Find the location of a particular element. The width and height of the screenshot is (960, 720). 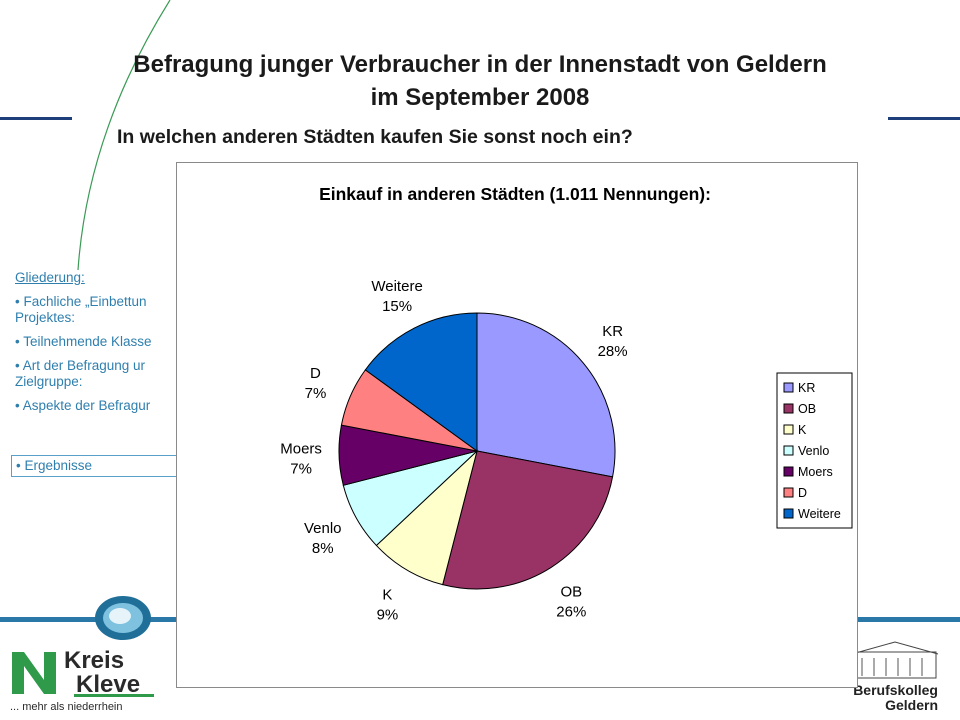

data-label-venlo: Venlo 8% is located at coordinates (323, 538).